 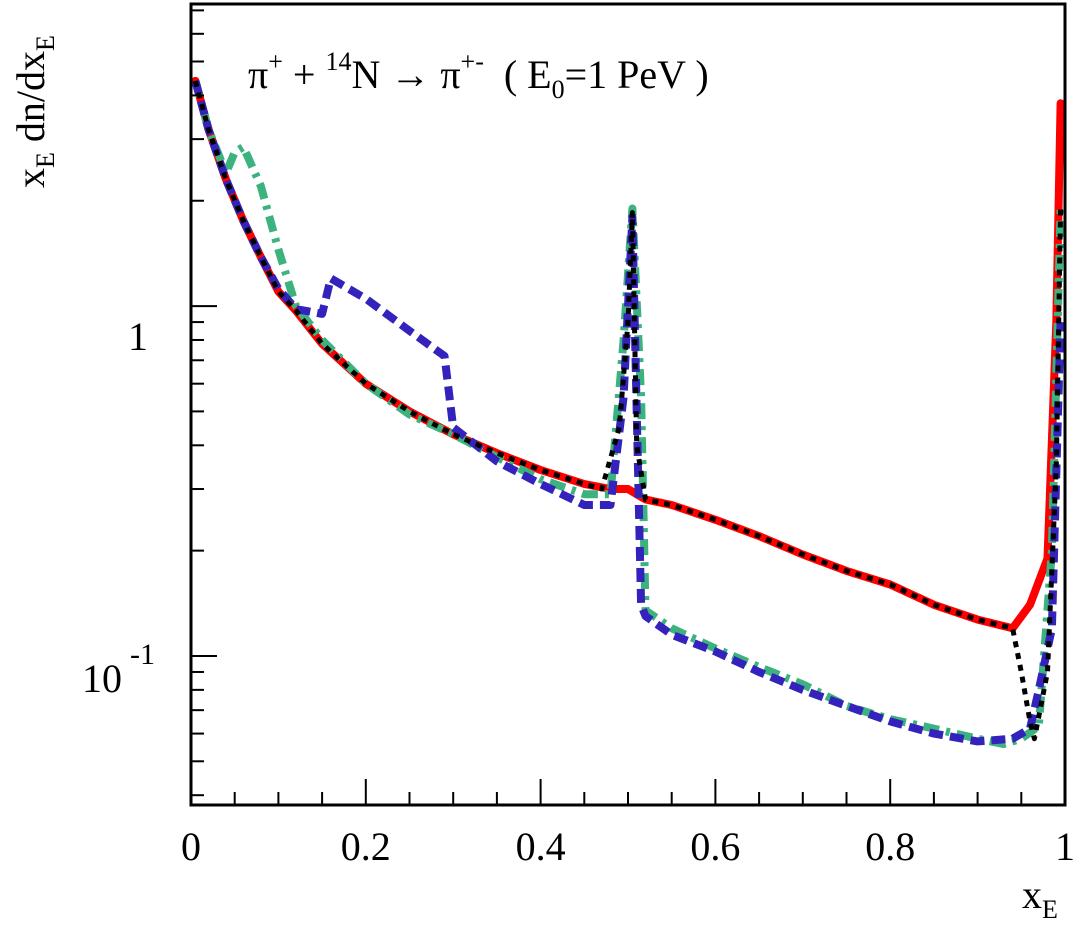 What do you see at coordinates (45, 43) in the screenshot?
I see `y-axis-title-mid-sub: E` at bounding box center [45, 43].